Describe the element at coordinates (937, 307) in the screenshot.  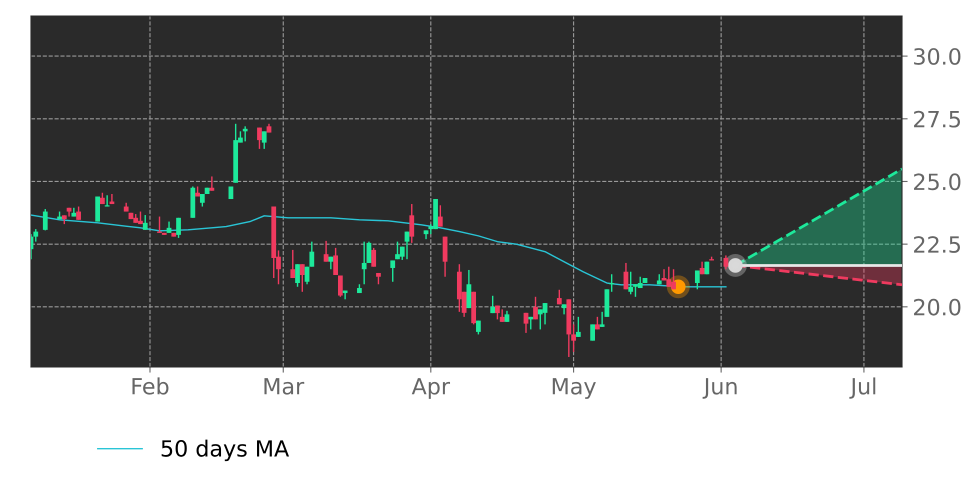
I see `y-tick-label: 20.0` at that location.